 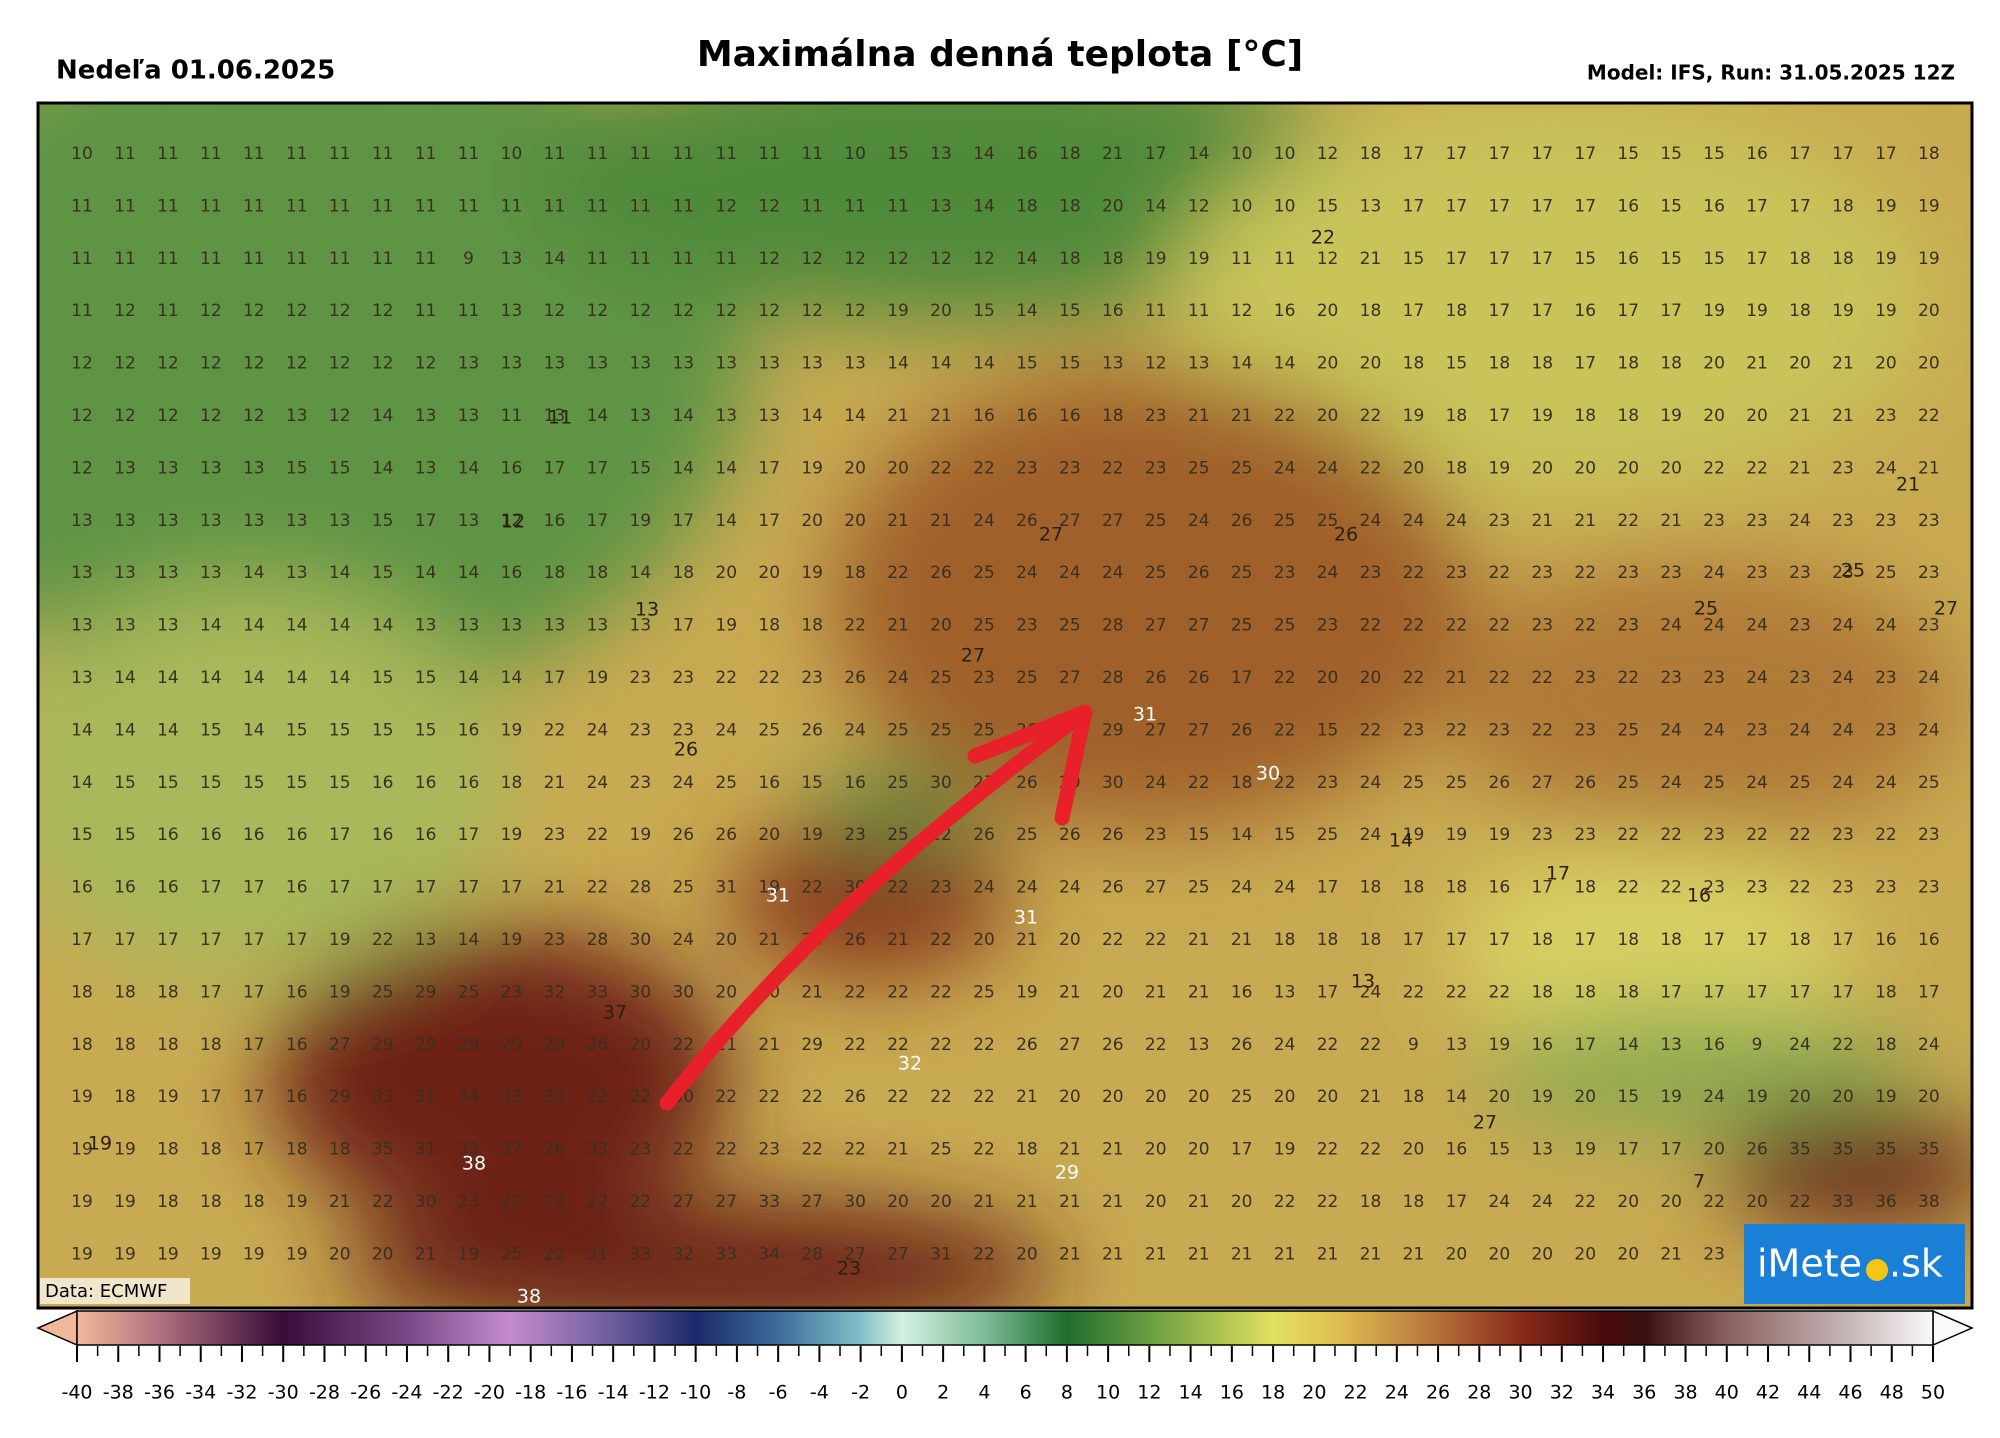 What do you see at coordinates (598, 940) in the screenshot?
I see `temp-value: 28` at bounding box center [598, 940].